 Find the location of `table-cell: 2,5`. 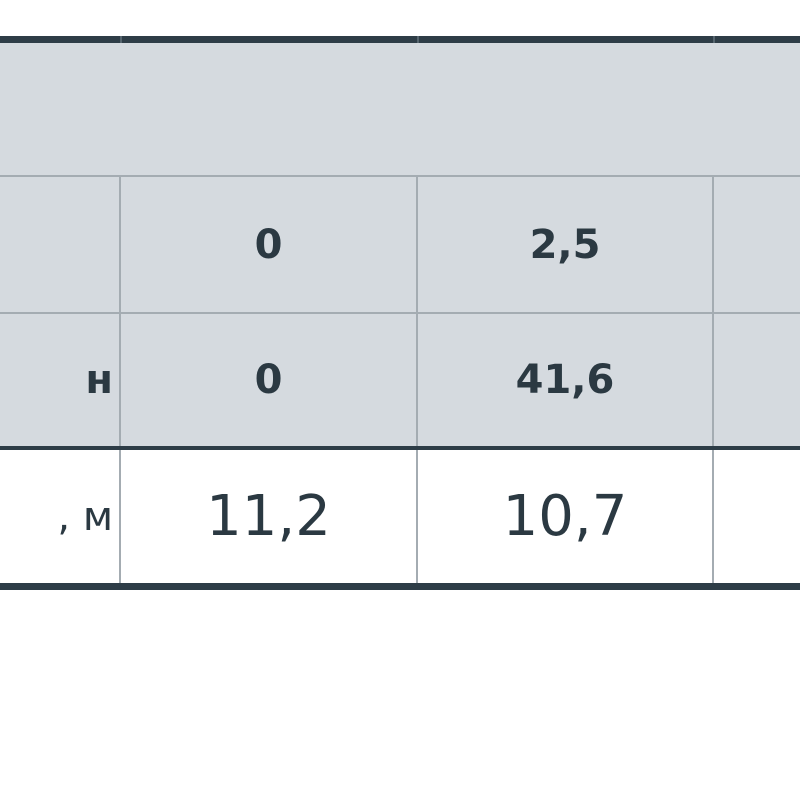

table-cell: 2,5 is located at coordinates (566, 244).